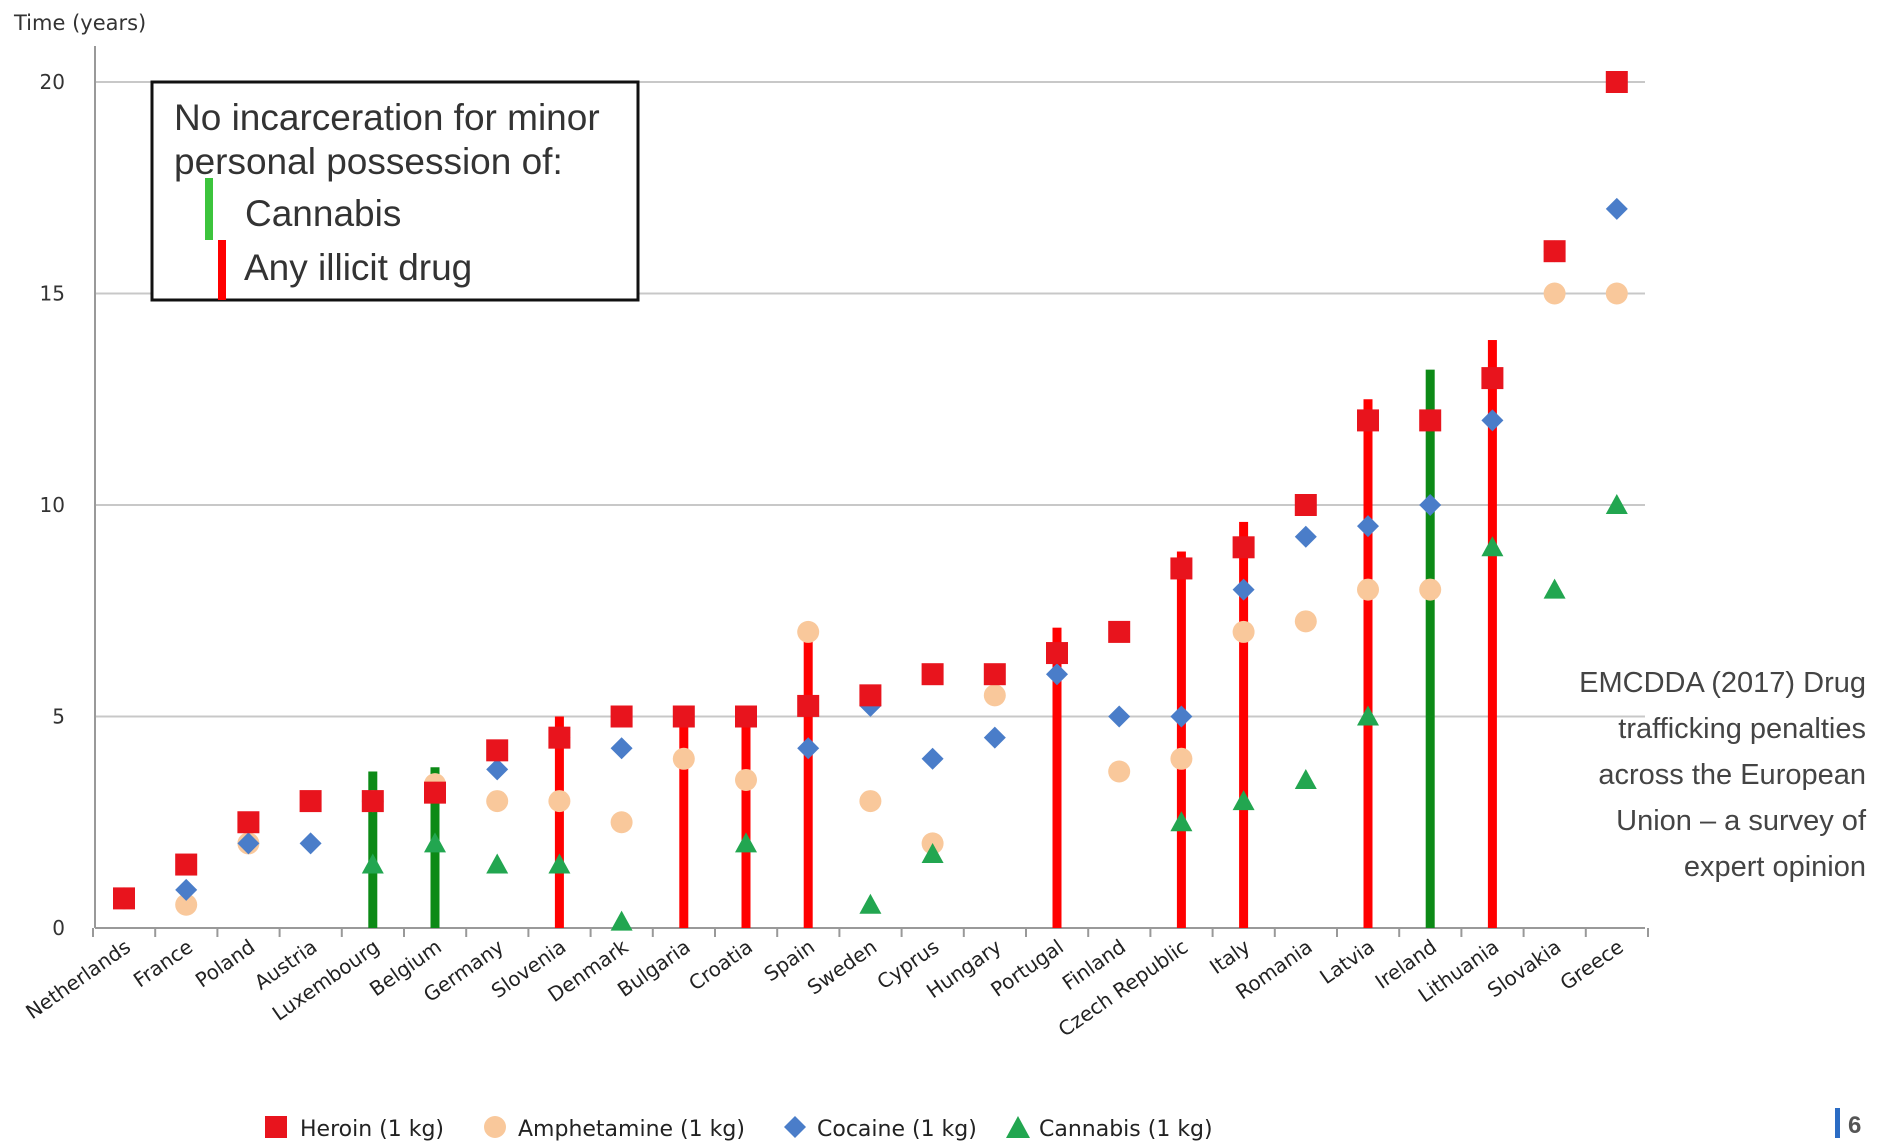 Image resolution: width=1883 pixels, height=1143 pixels. What do you see at coordinates (1347, 961) in the screenshot?
I see `x-tick-label: Latvia` at bounding box center [1347, 961].